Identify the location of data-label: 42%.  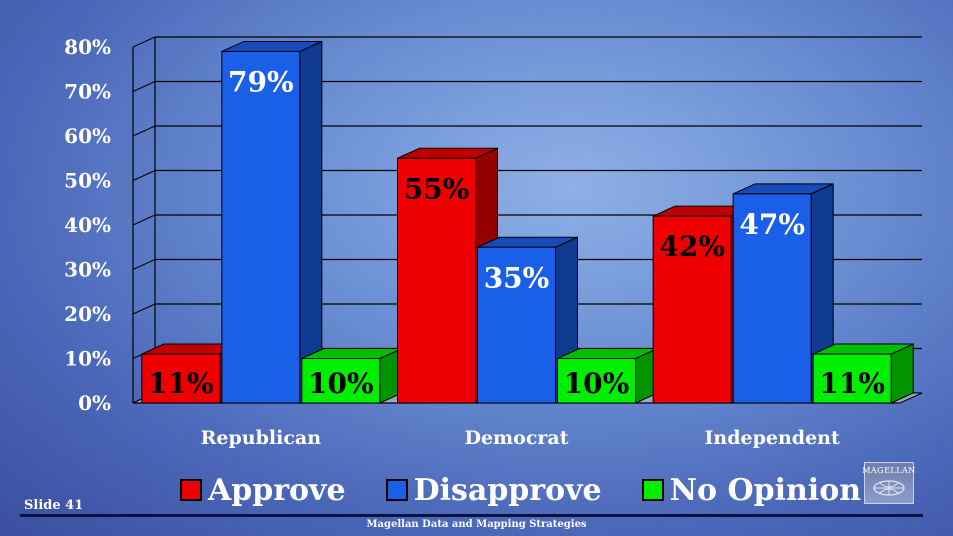
(692, 246).